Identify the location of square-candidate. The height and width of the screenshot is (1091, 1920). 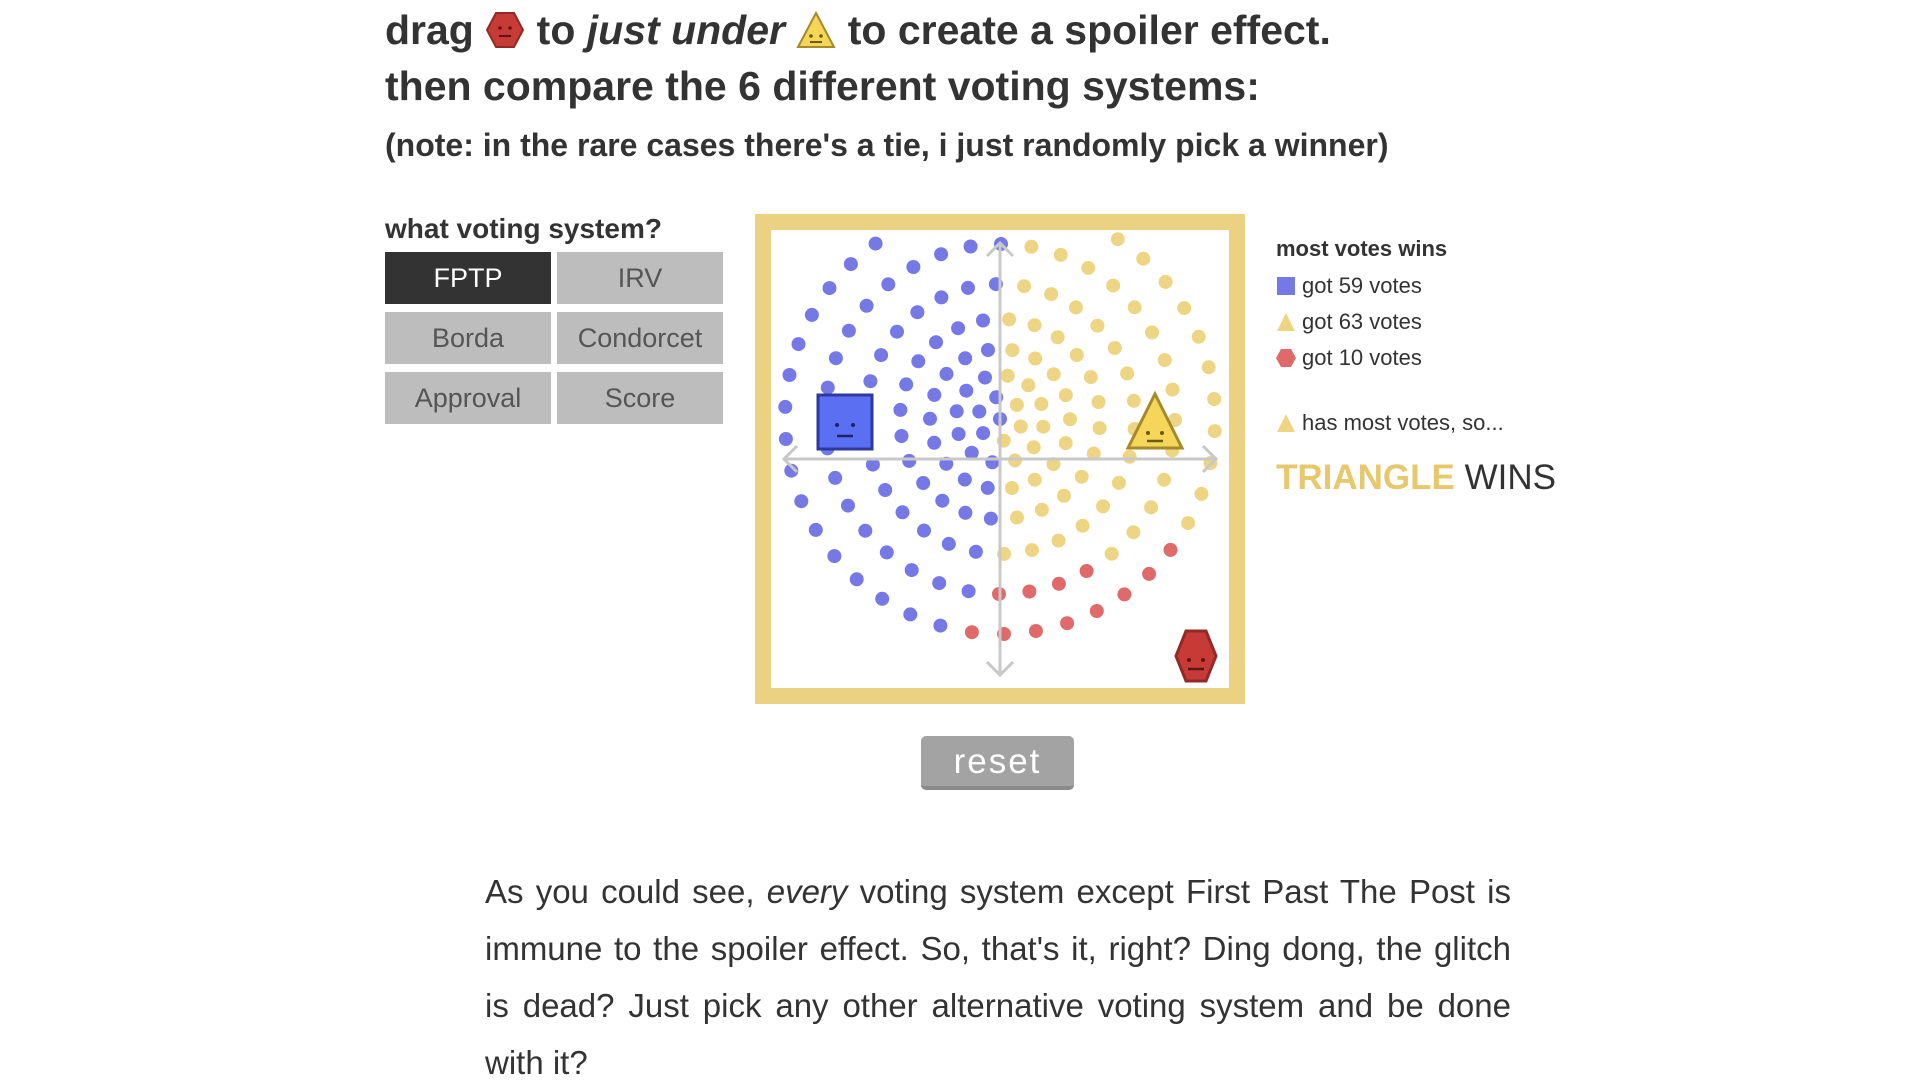
(845, 422).